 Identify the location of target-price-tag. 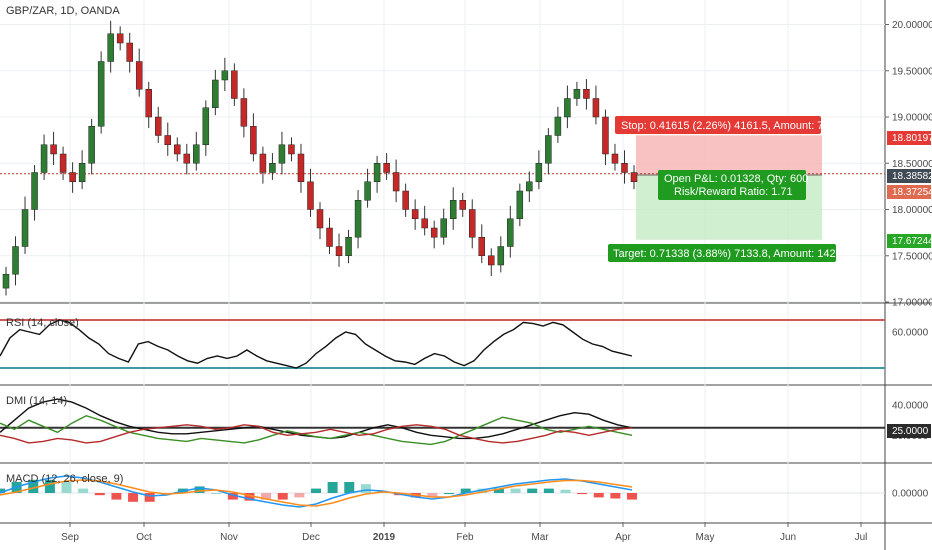
(909, 241).